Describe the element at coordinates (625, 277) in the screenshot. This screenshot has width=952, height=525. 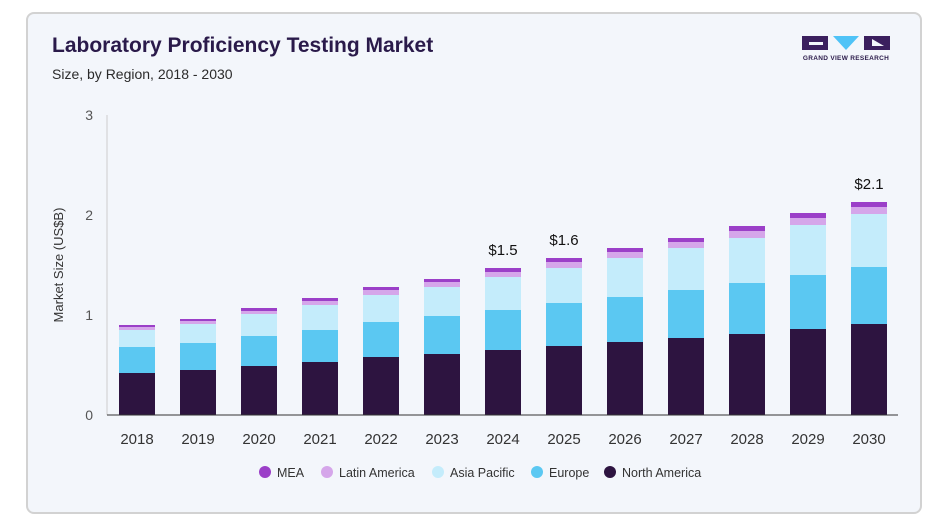
I see `bar-asia-pacific-2026` at that location.